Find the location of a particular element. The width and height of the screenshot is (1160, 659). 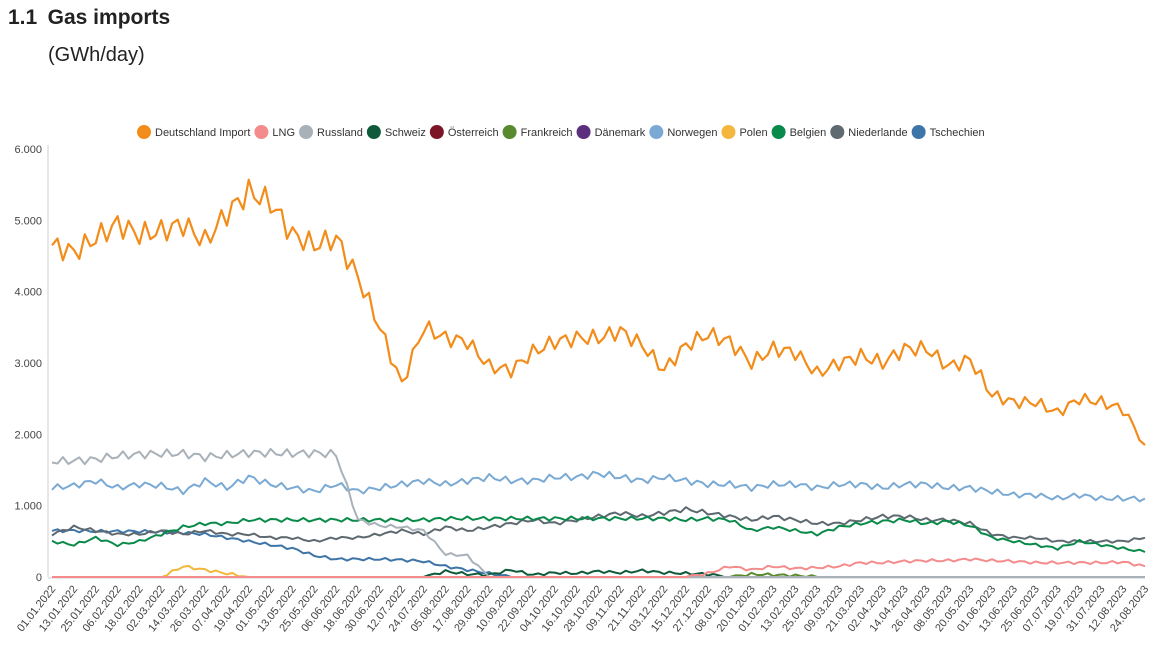

legend-label-10: Niederlande is located at coordinates (877, 133).